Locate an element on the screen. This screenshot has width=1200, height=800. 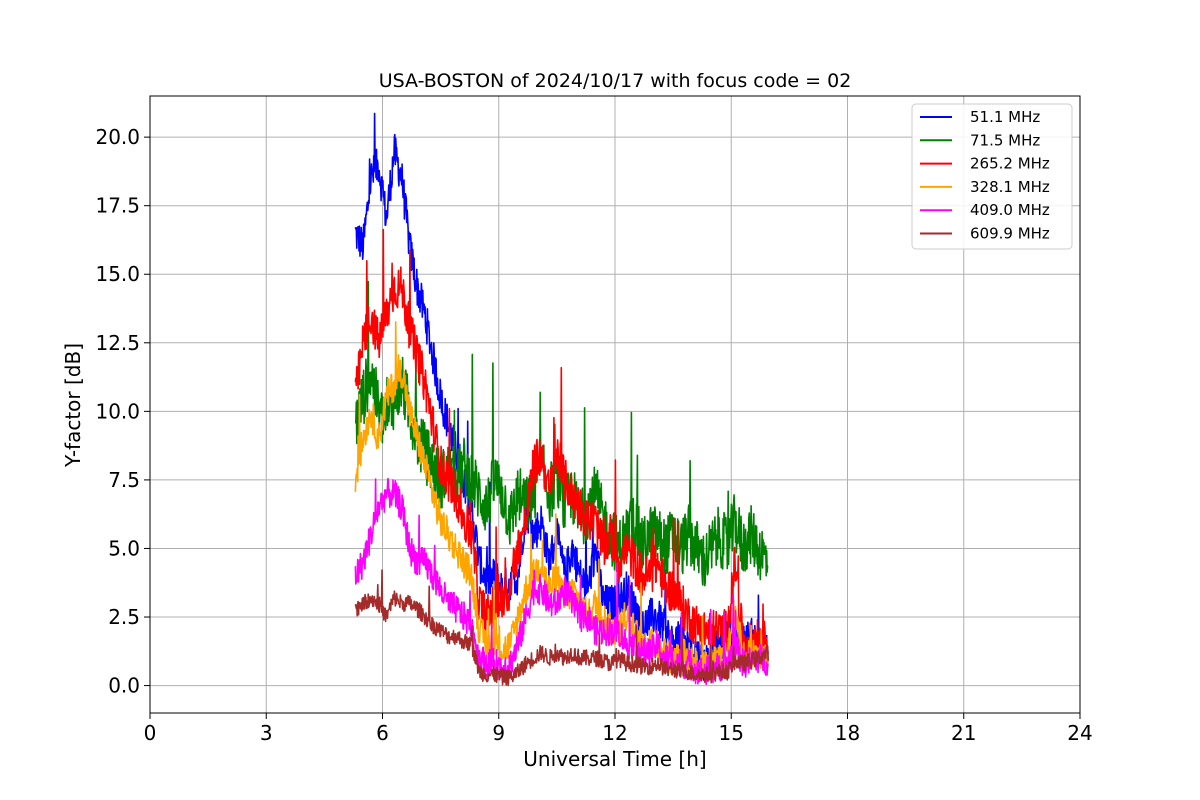
y-tick-label: 17.5 is located at coordinates (117, 206).